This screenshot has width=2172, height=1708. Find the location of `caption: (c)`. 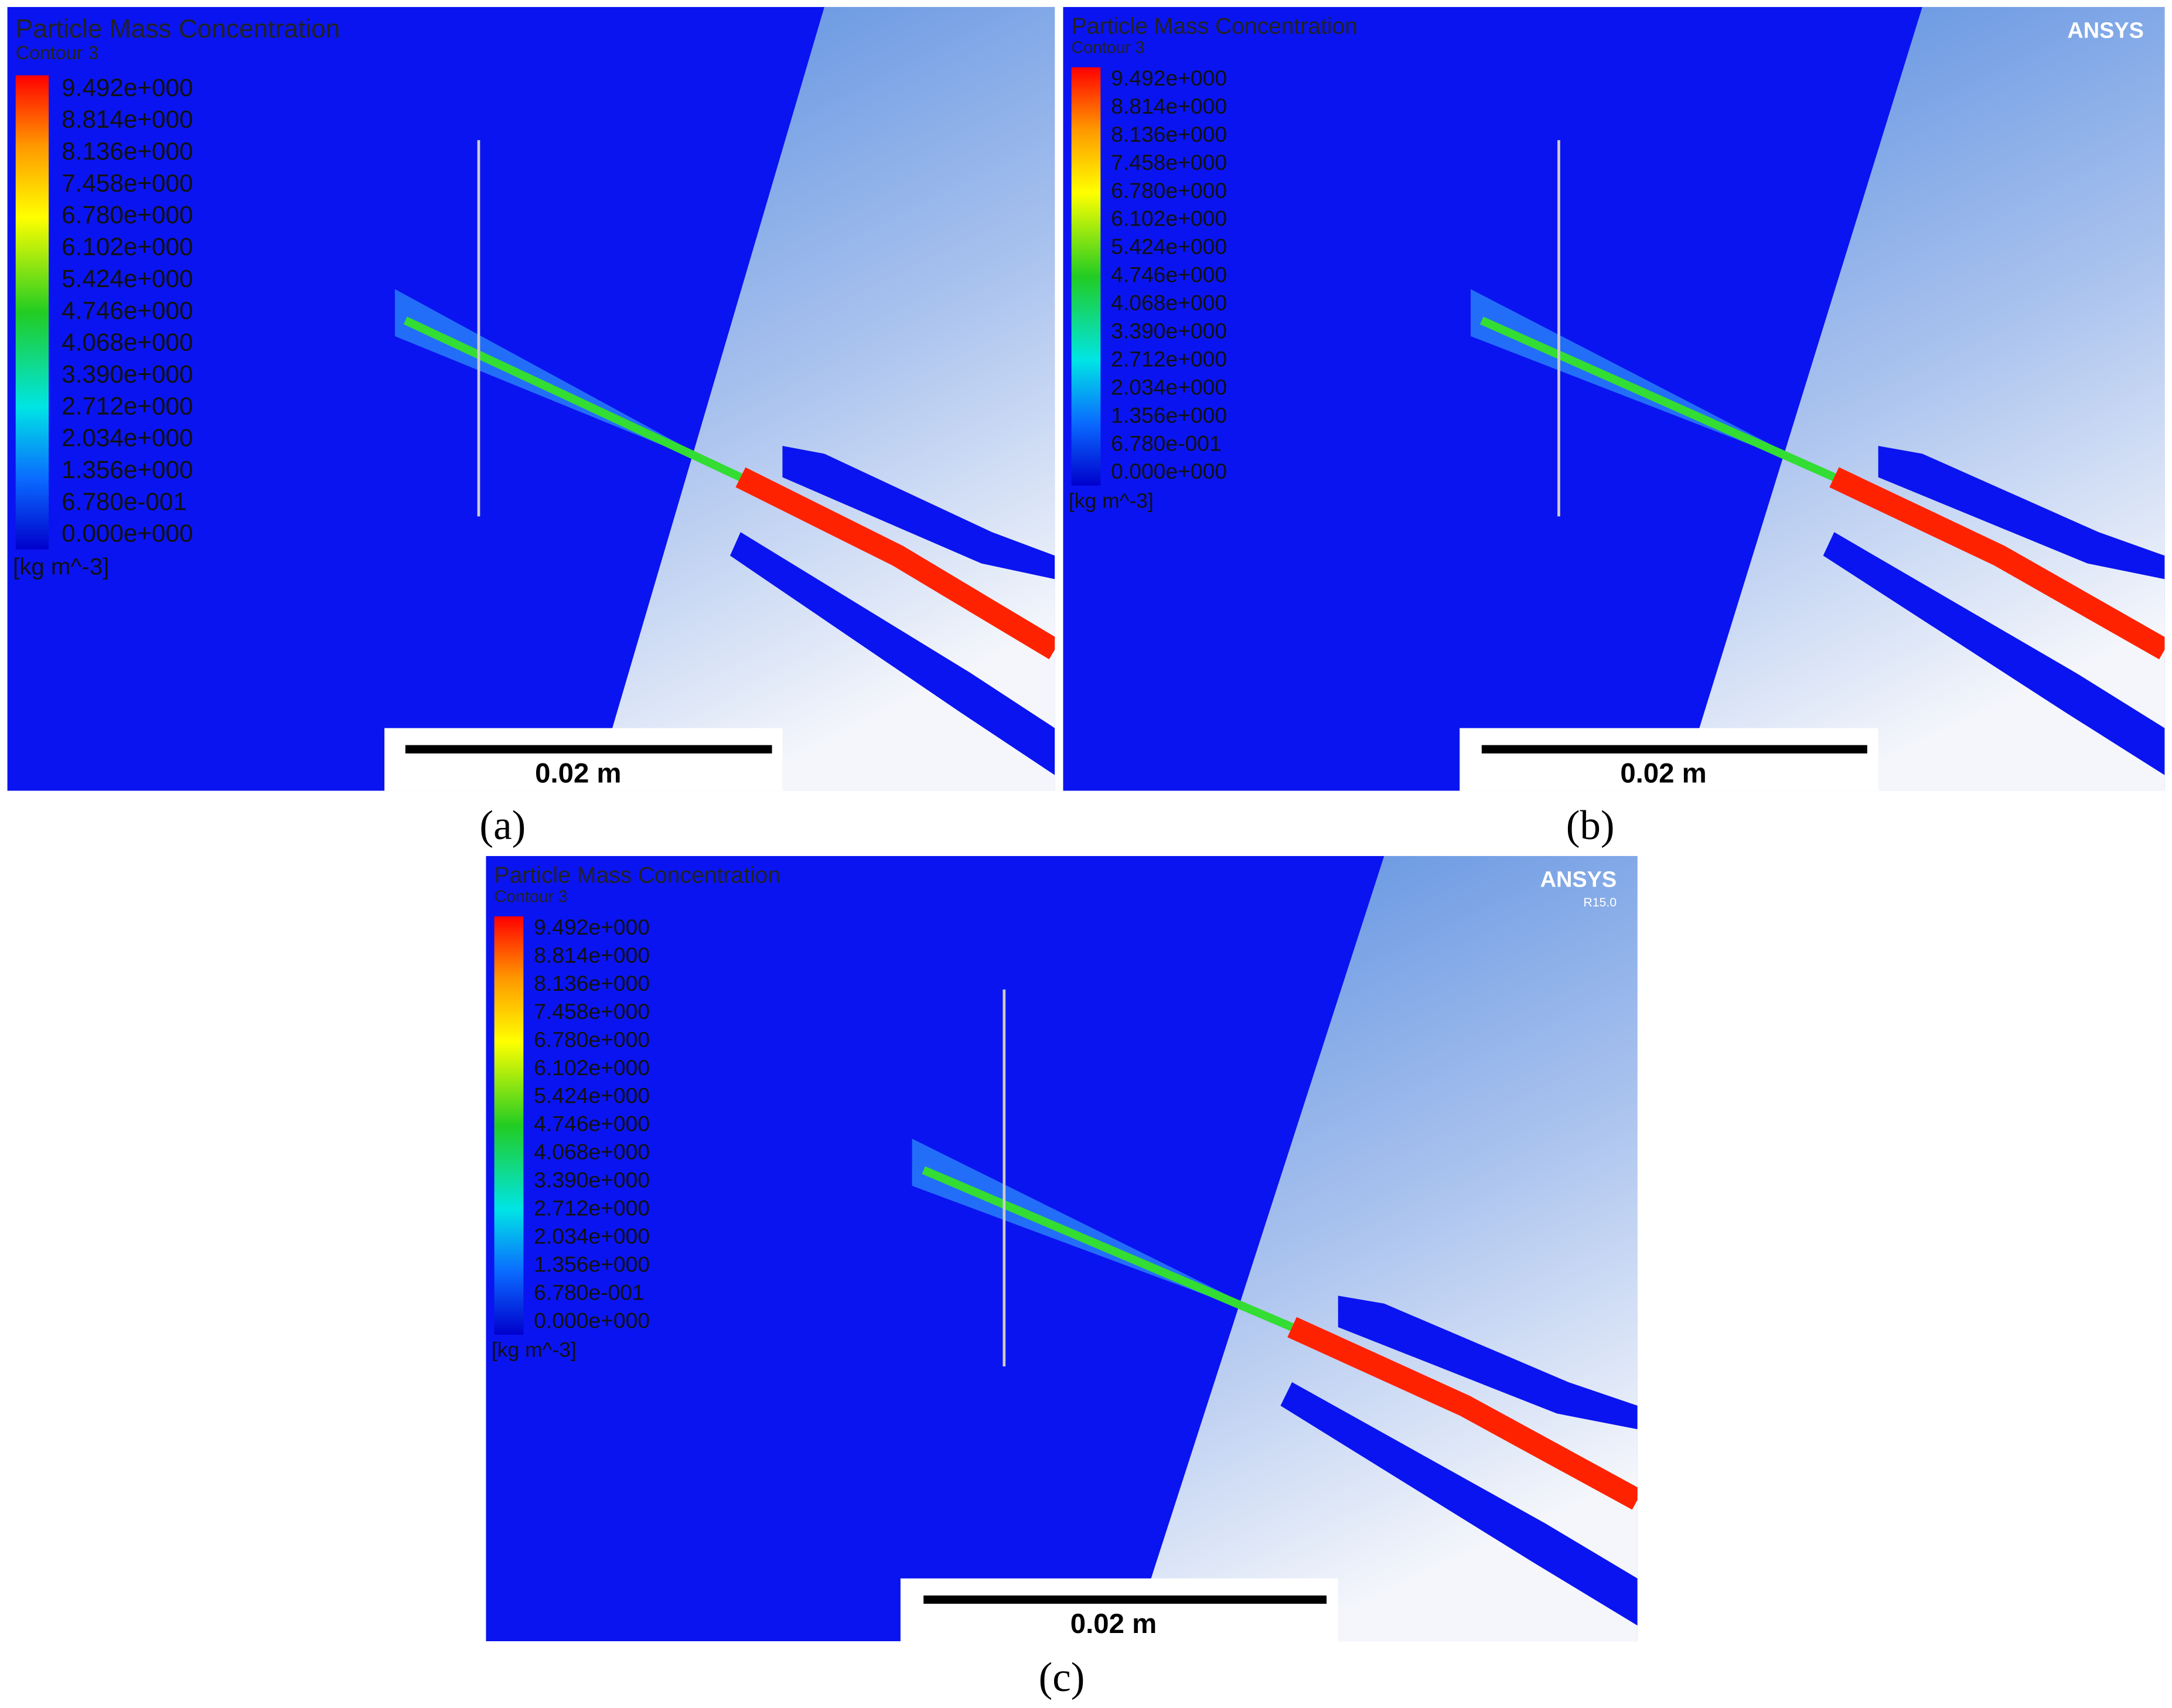

caption: (c) is located at coordinates (1062, 1678).